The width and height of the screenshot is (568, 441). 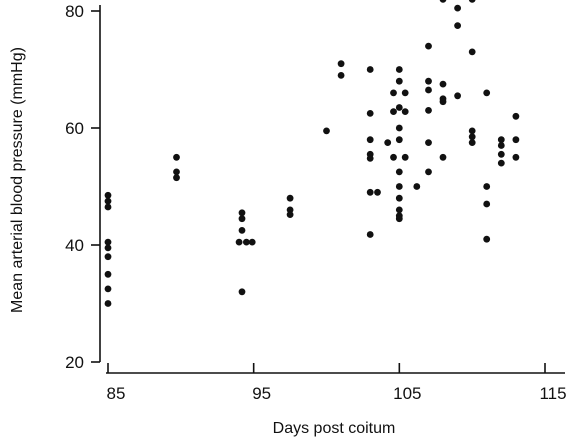 What do you see at coordinates (407, 393) in the screenshot?
I see `x-tick-label: 105` at bounding box center [407, 393].